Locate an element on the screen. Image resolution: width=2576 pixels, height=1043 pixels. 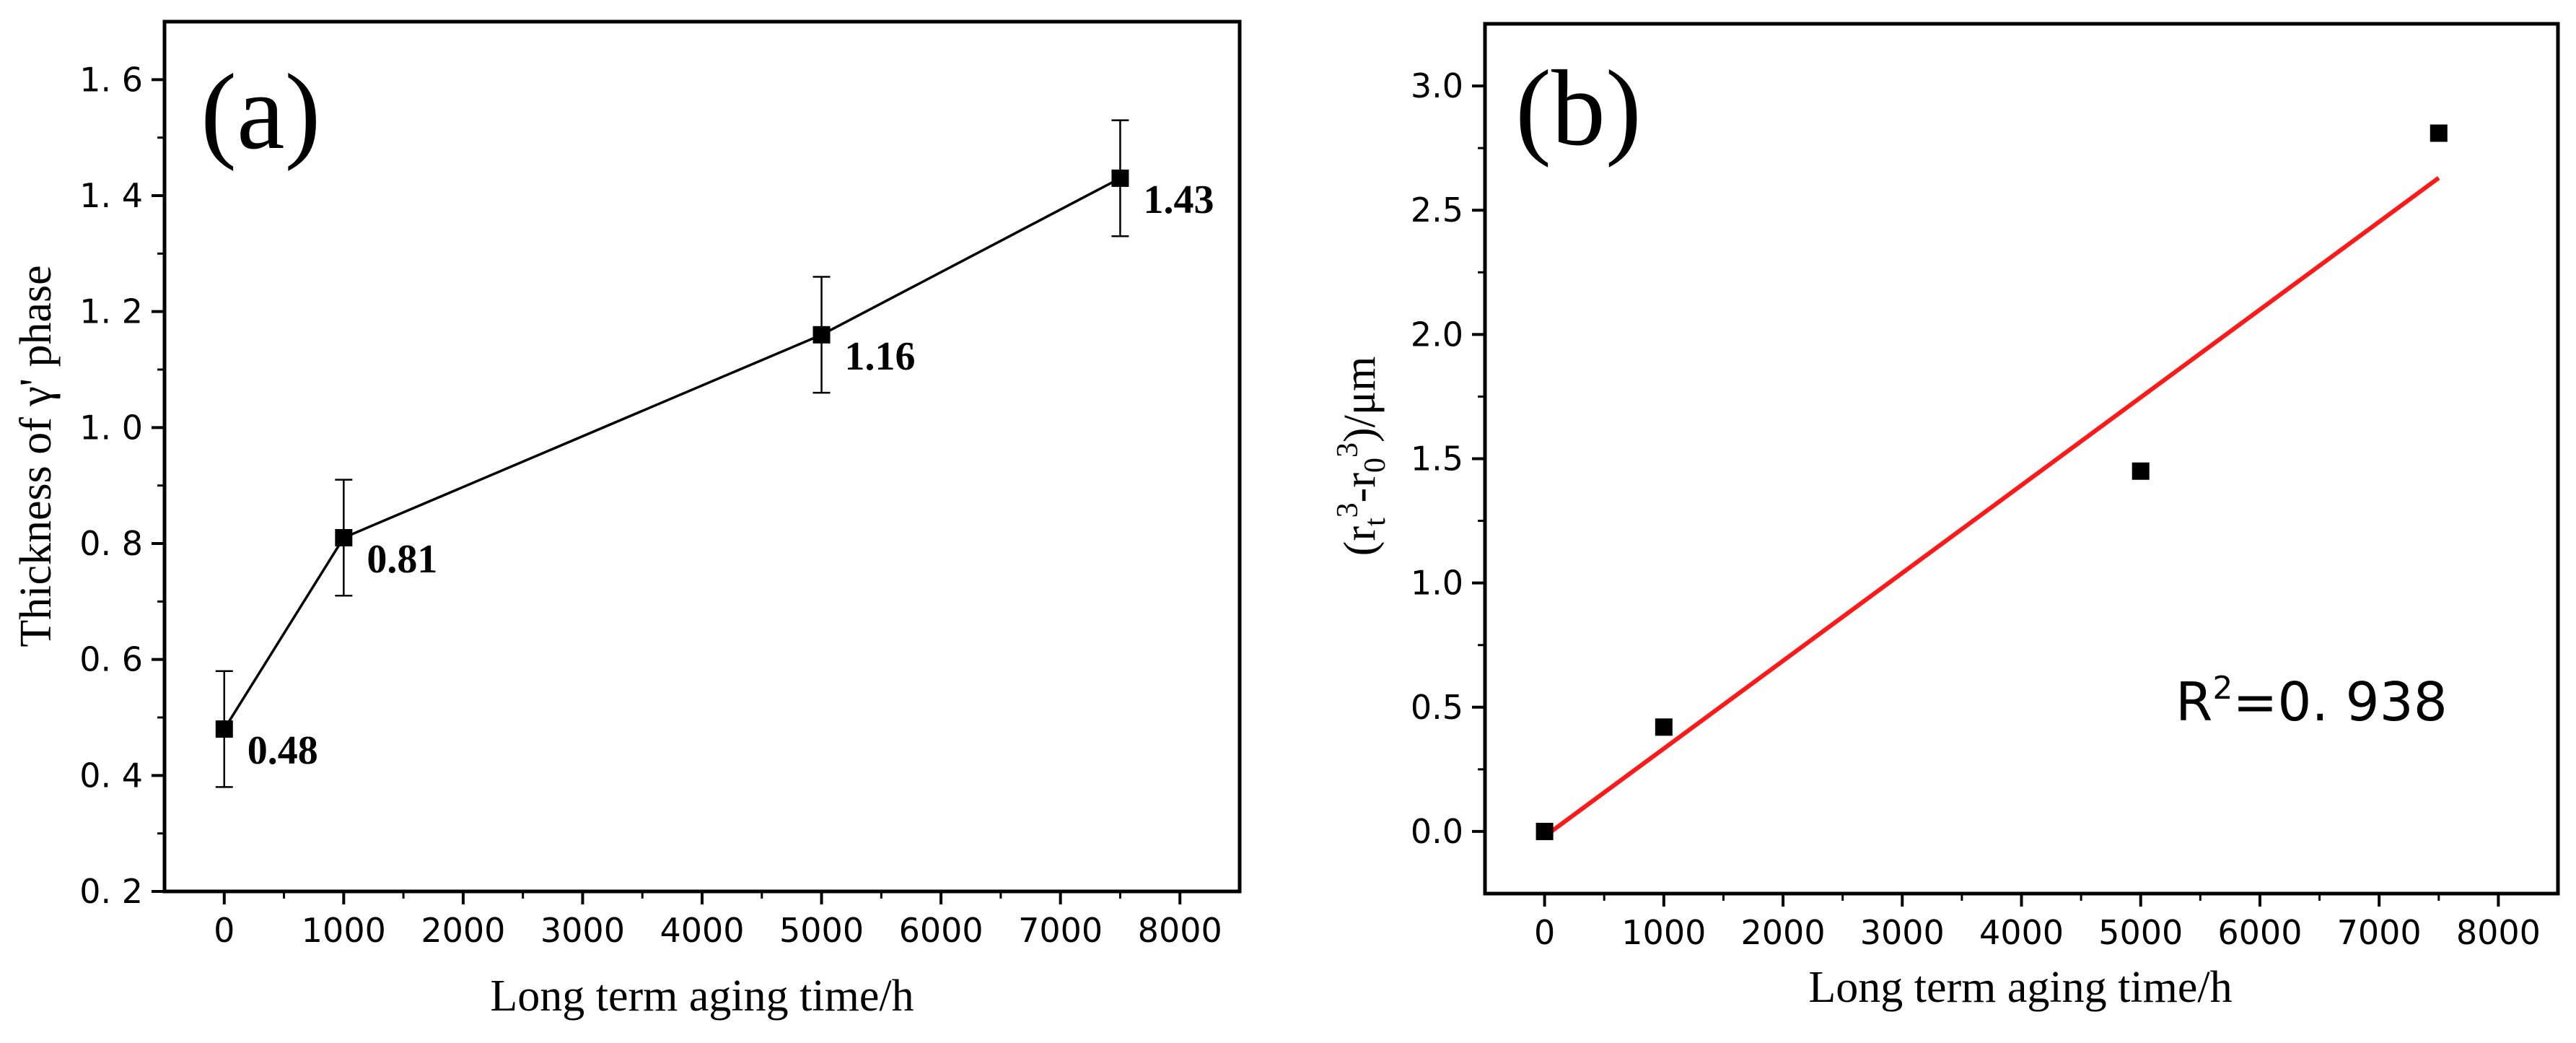
y-tick-label: 0.0 is located at coordinates (1437, 831).